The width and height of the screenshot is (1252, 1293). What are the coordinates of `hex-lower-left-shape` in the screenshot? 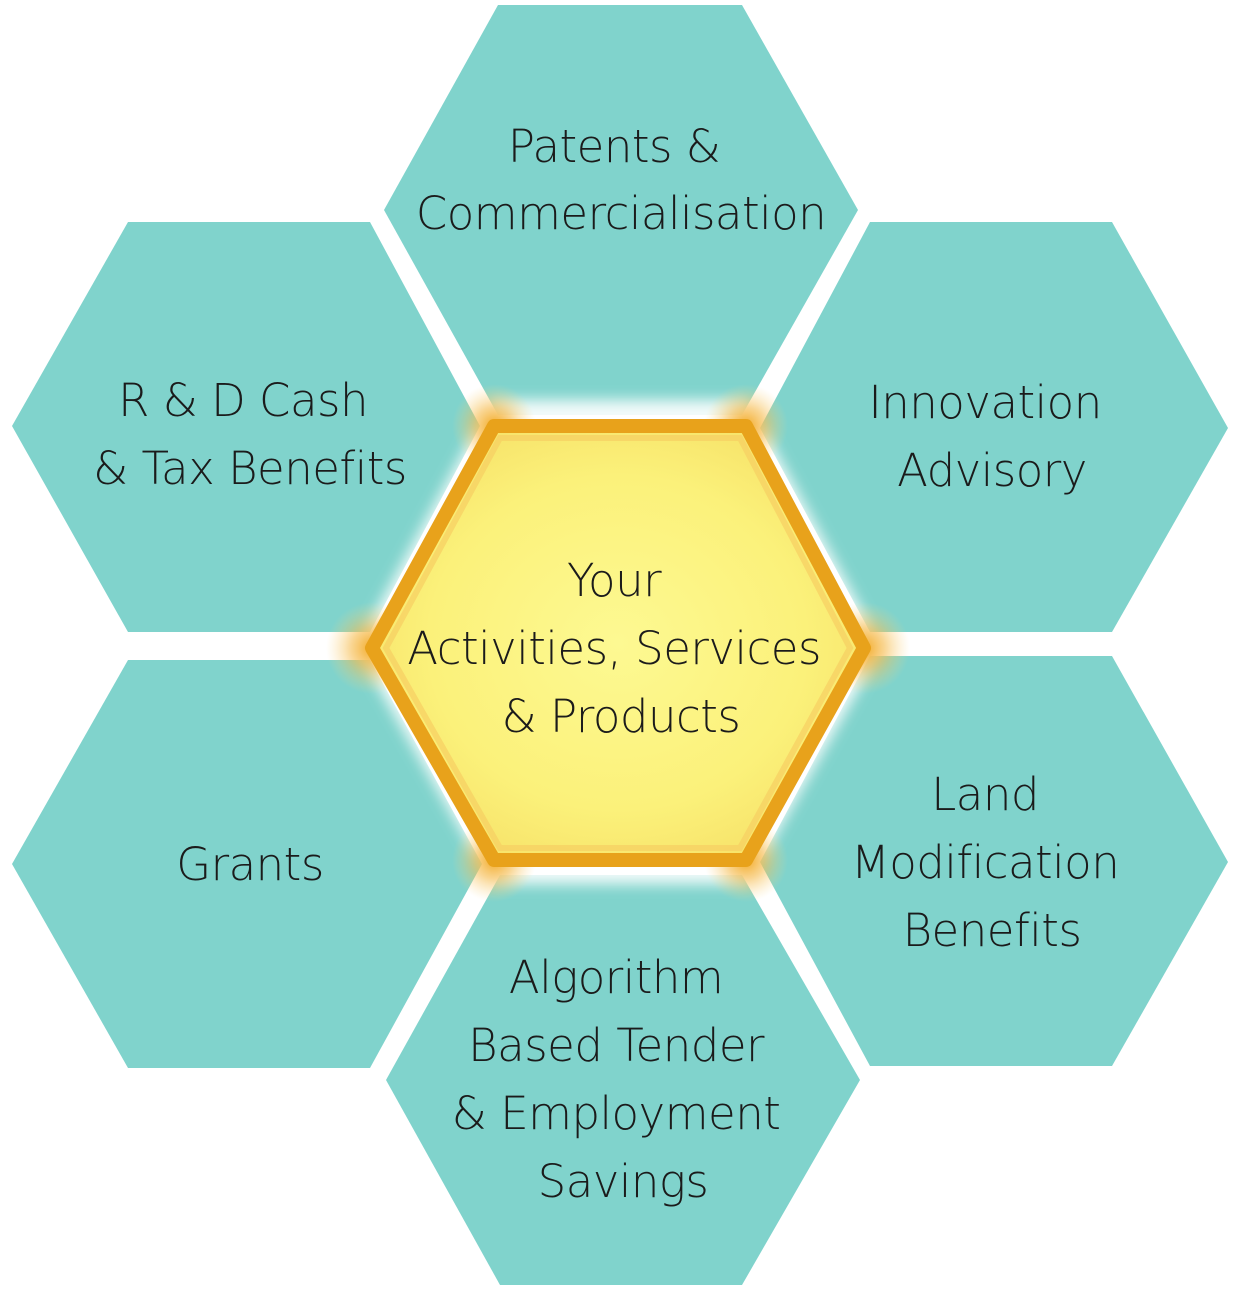 It's located at (247, 864).